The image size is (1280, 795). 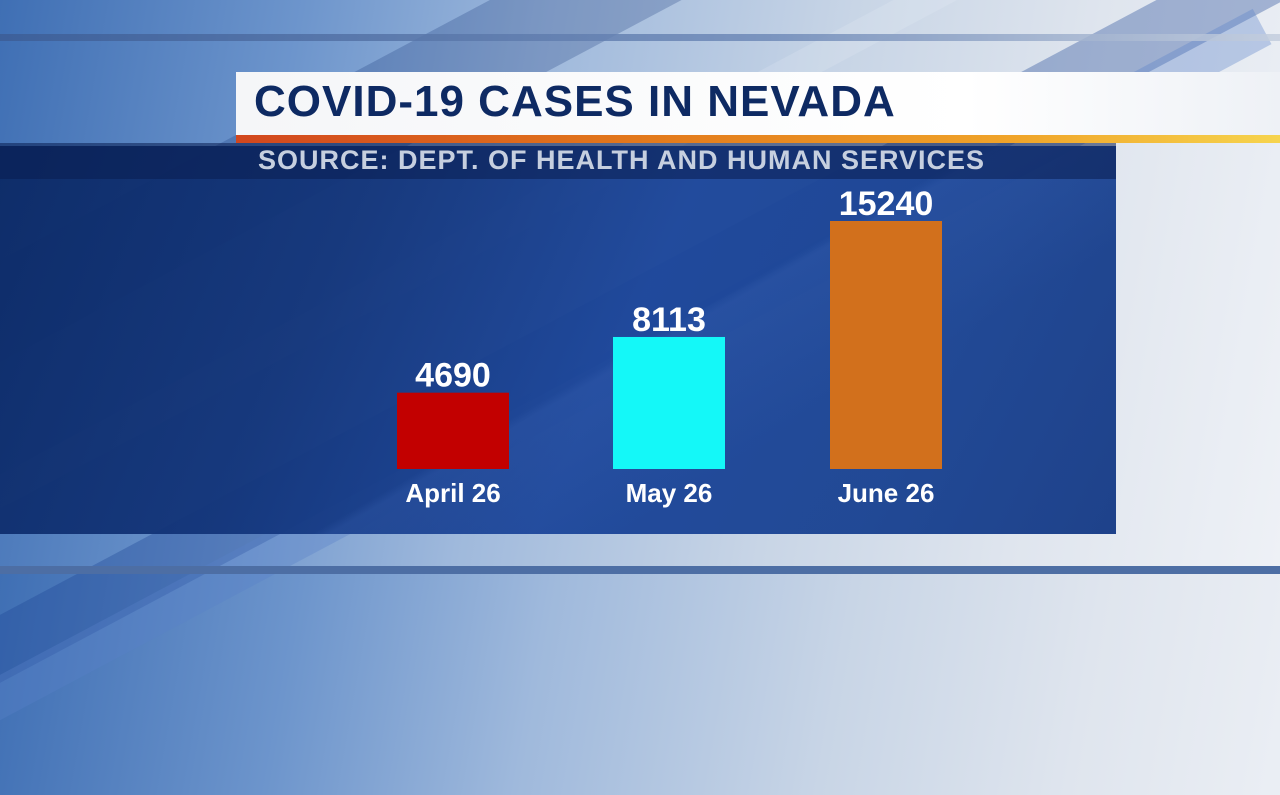 What do you see at coordinates (452, 493) in the screenshot?
I see `category-label: April 26` at bounding box center [452, 493].